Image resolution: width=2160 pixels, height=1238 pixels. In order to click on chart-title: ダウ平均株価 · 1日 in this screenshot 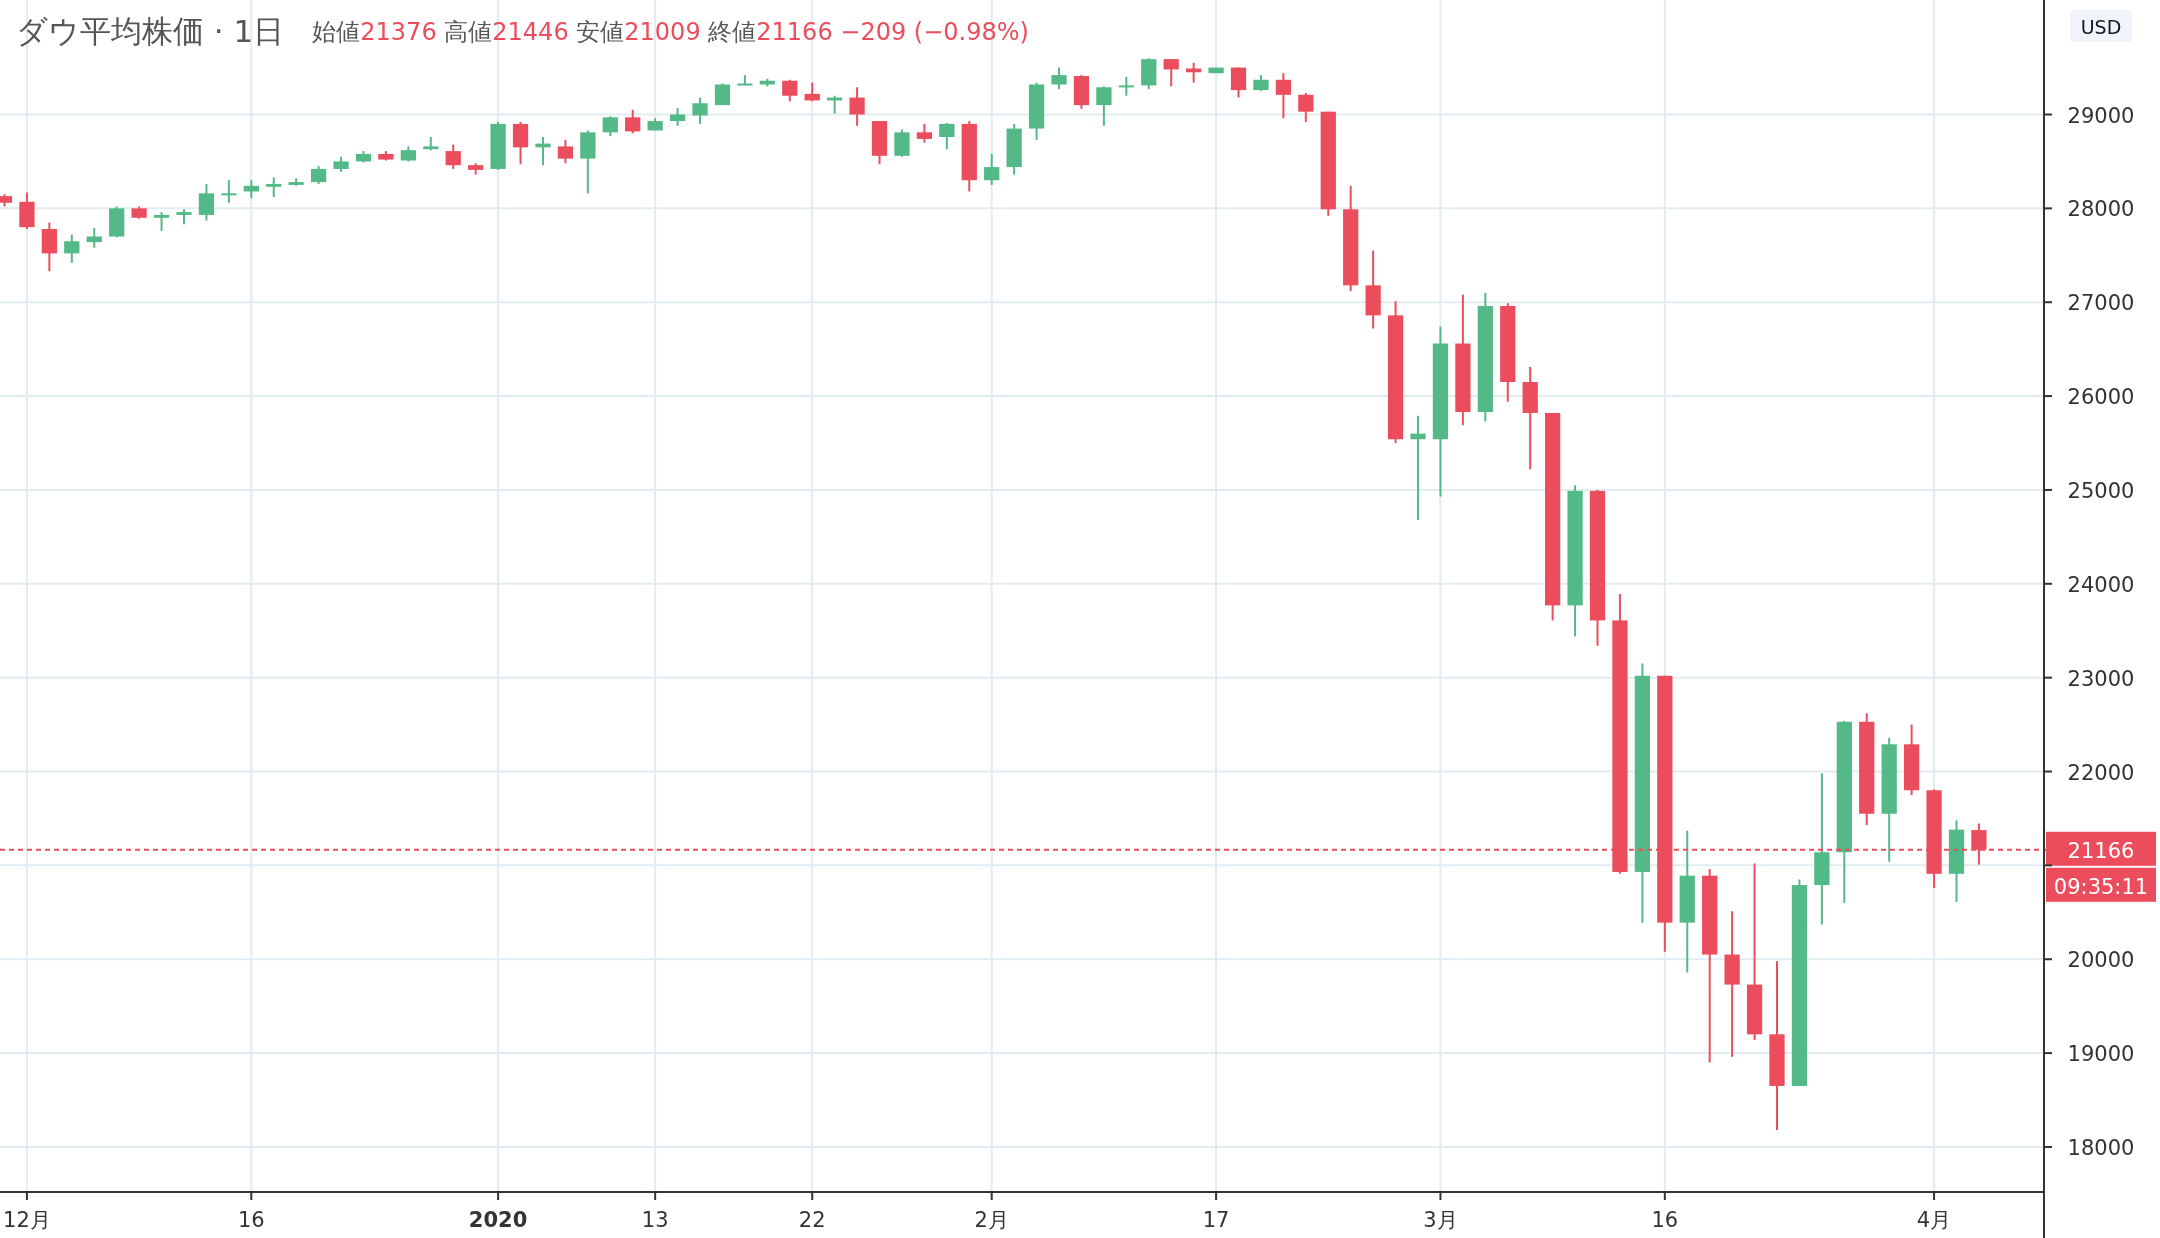, I will do `click(150, 31)`.